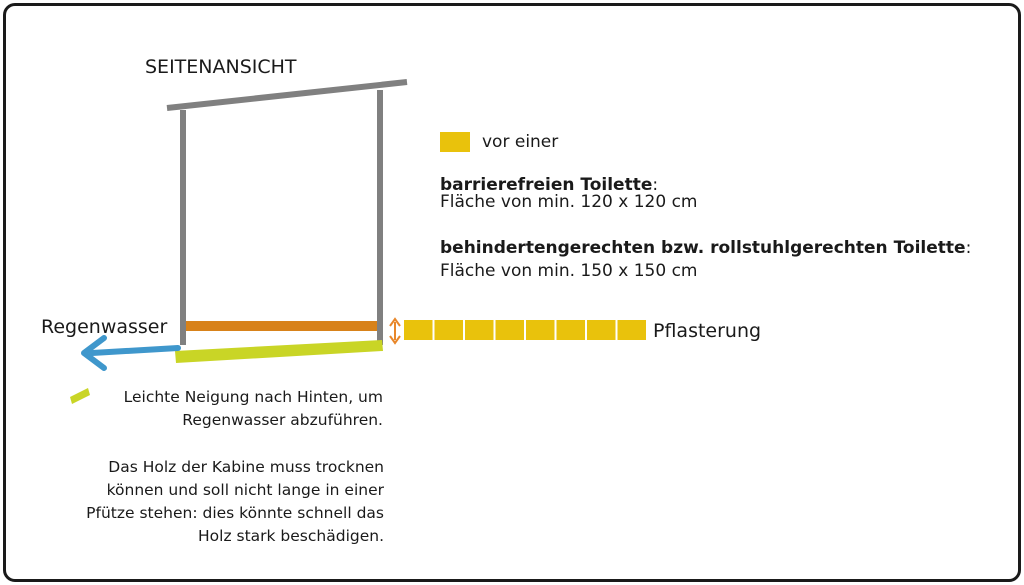  Describe the element at coordinates (525, 330) in the screenshot. I see `paving-strip` at that location.